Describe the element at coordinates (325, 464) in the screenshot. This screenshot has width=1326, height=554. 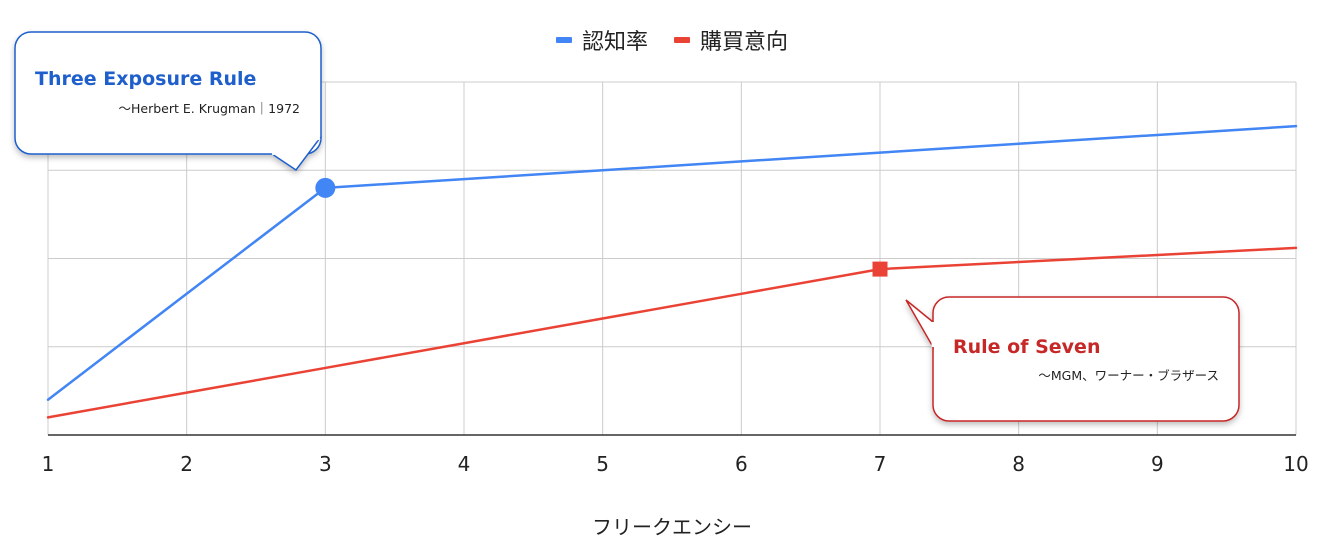
I see `x-tick-label: 3` at that location.